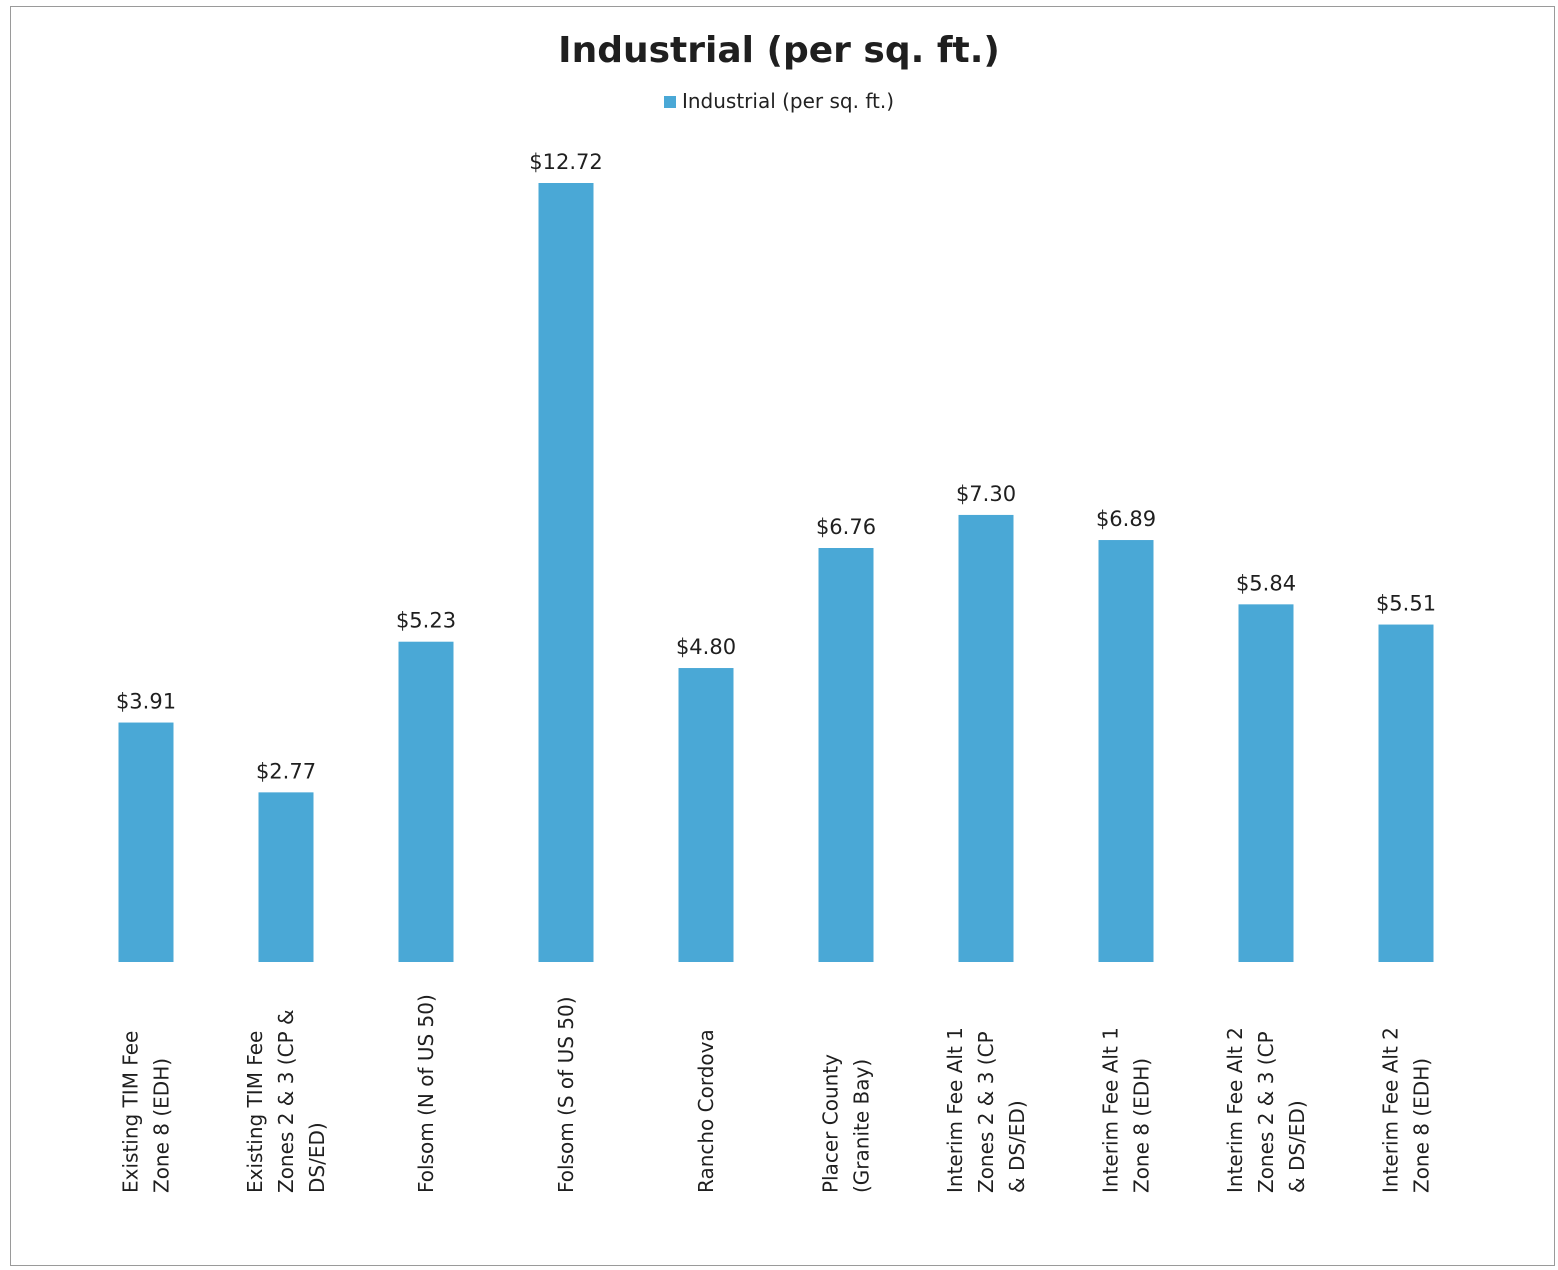 Image resolution: width=1558 pixels, height=1270 pixels. Describe the element at coordinates (1406, 604) in the screenshot. I see `data-label: $5.51` at that location.